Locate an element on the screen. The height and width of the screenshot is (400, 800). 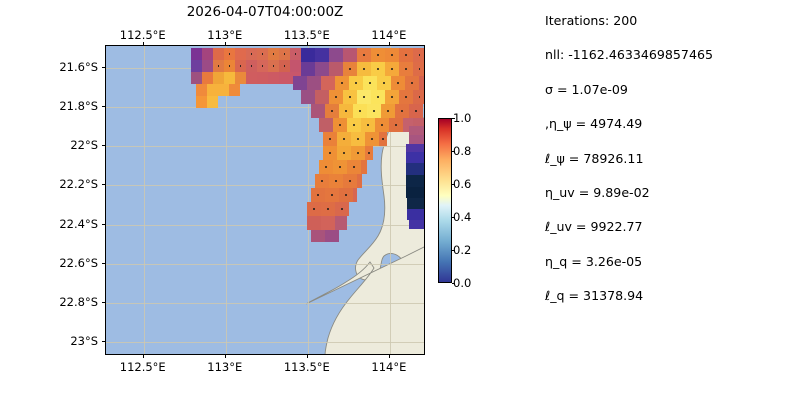
colorbar-tick-label-1: 0.2 is located at coordinates (462, 250).